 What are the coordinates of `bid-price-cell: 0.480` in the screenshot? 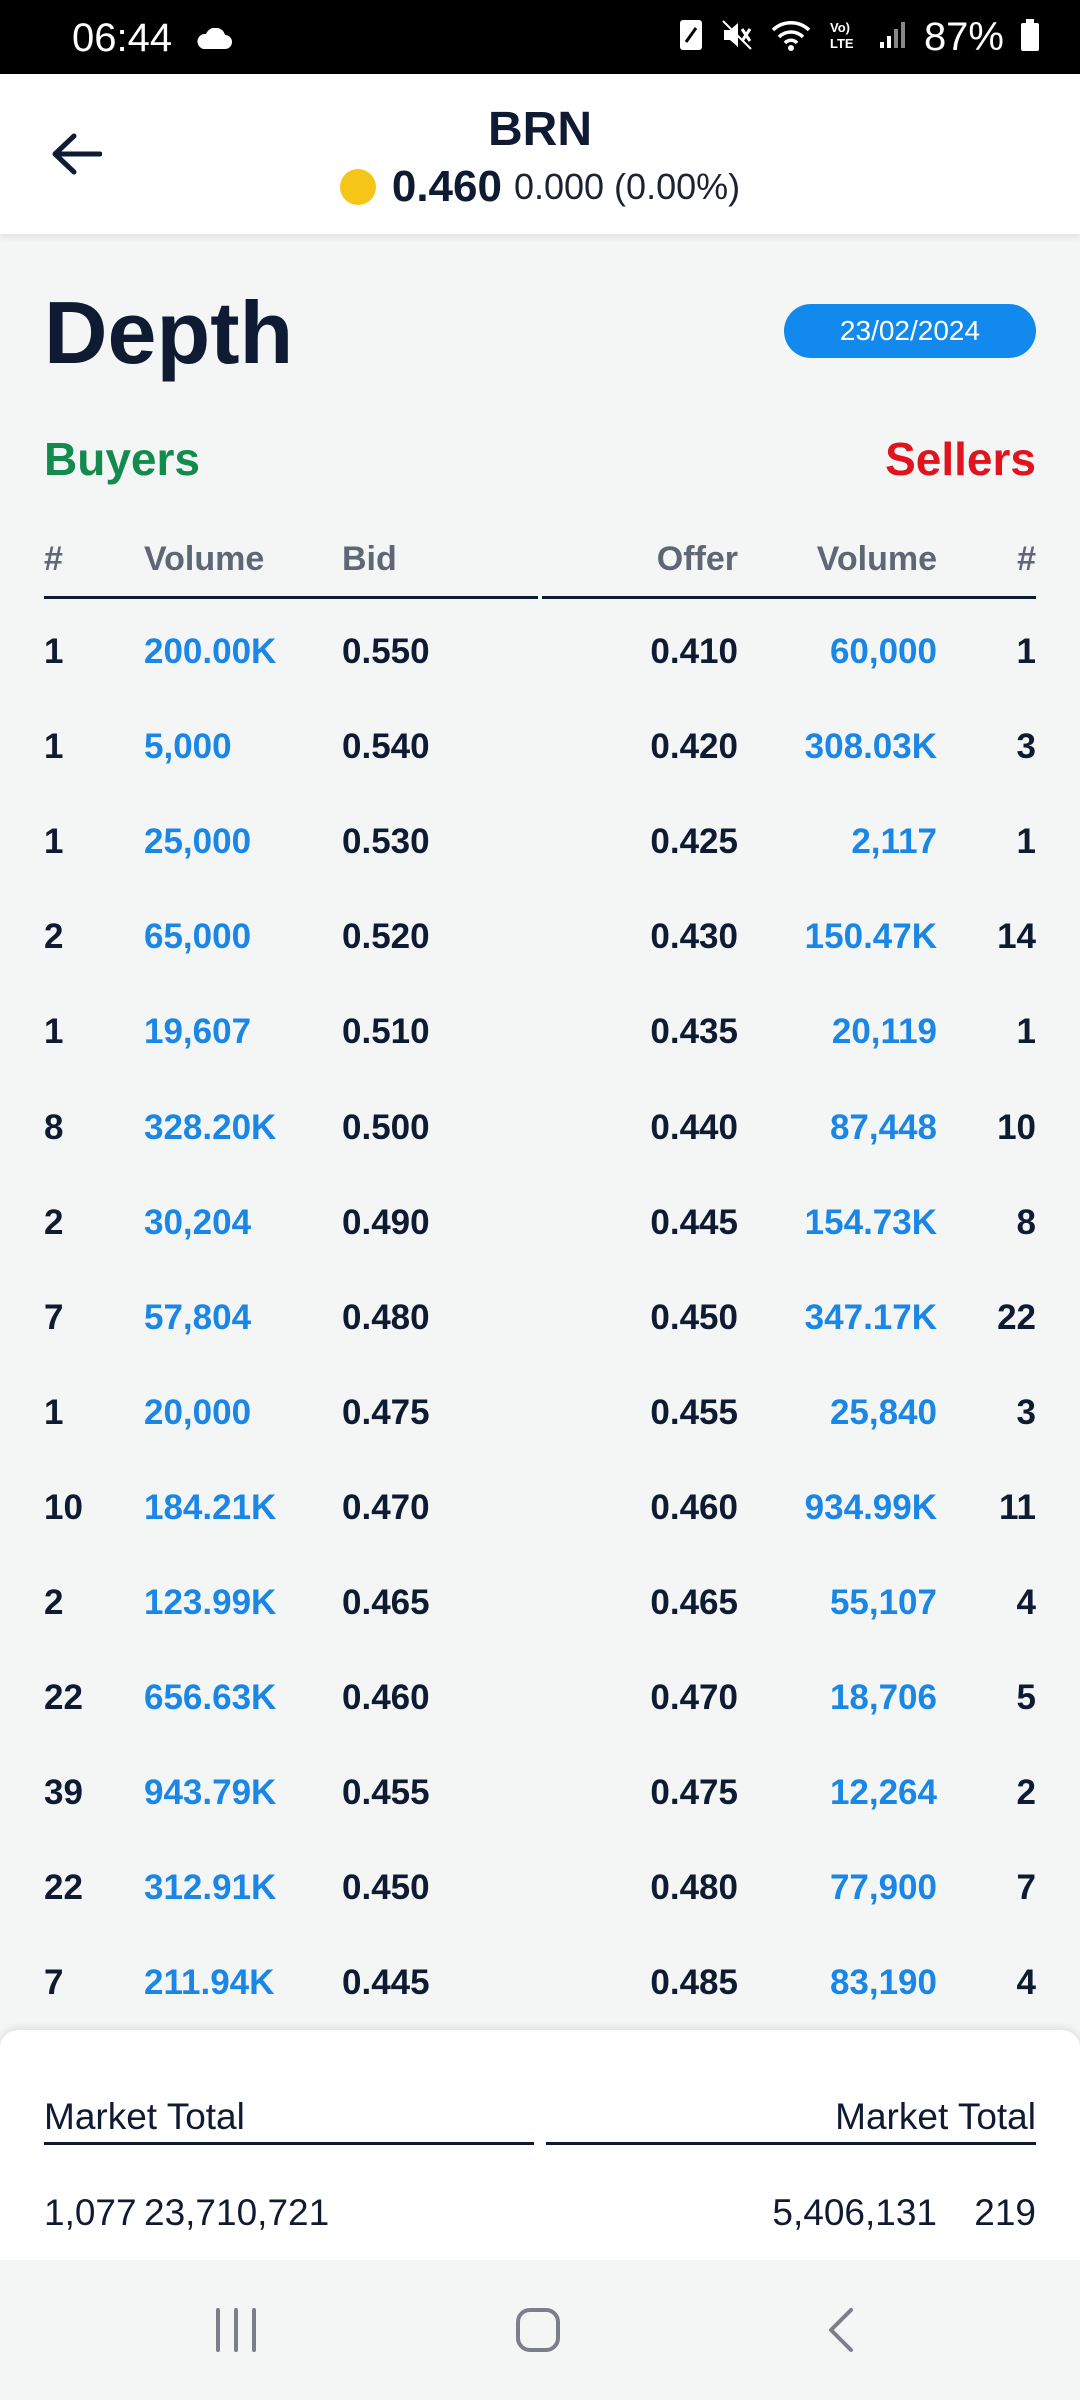 It's located at (386, 1317).